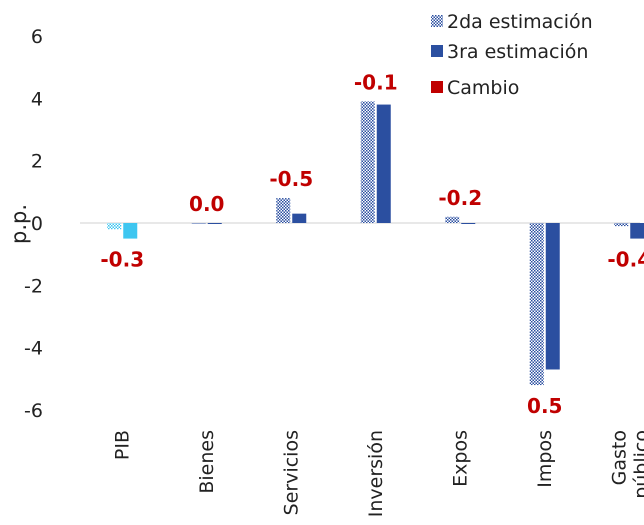 This screenshot has width=644, height=525. I want to click on category-label: Impos, so click(545, 459).